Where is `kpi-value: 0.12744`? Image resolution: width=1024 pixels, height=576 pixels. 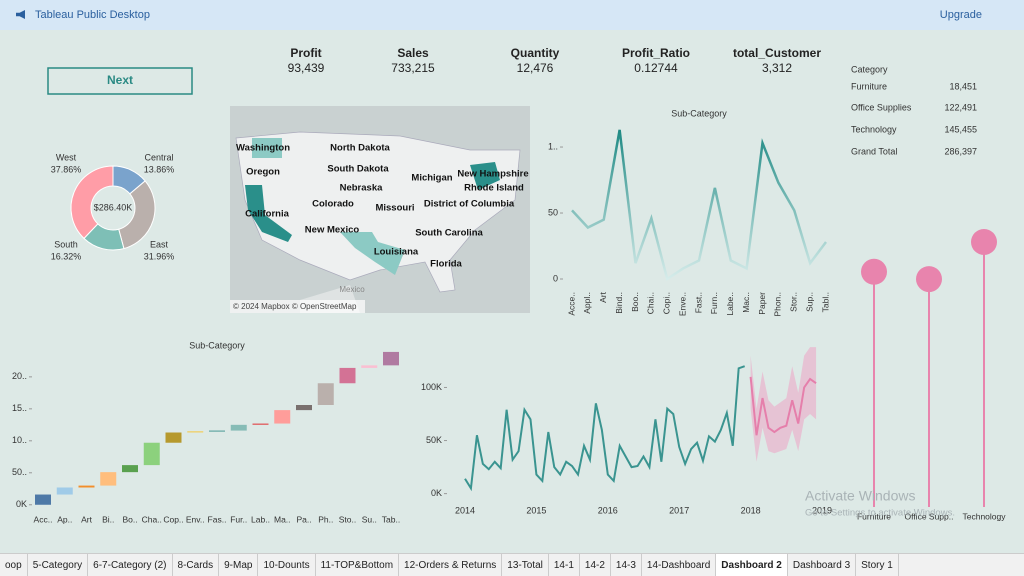 kpi-value: 0.12744 is located at coordinates (656, 68).